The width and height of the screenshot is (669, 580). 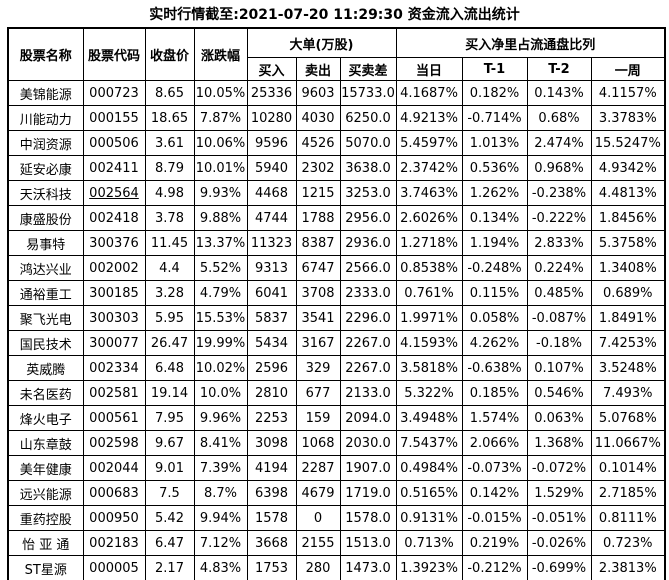 I want to click on stock-code-cell: 000506, so click(x=114, y=143).